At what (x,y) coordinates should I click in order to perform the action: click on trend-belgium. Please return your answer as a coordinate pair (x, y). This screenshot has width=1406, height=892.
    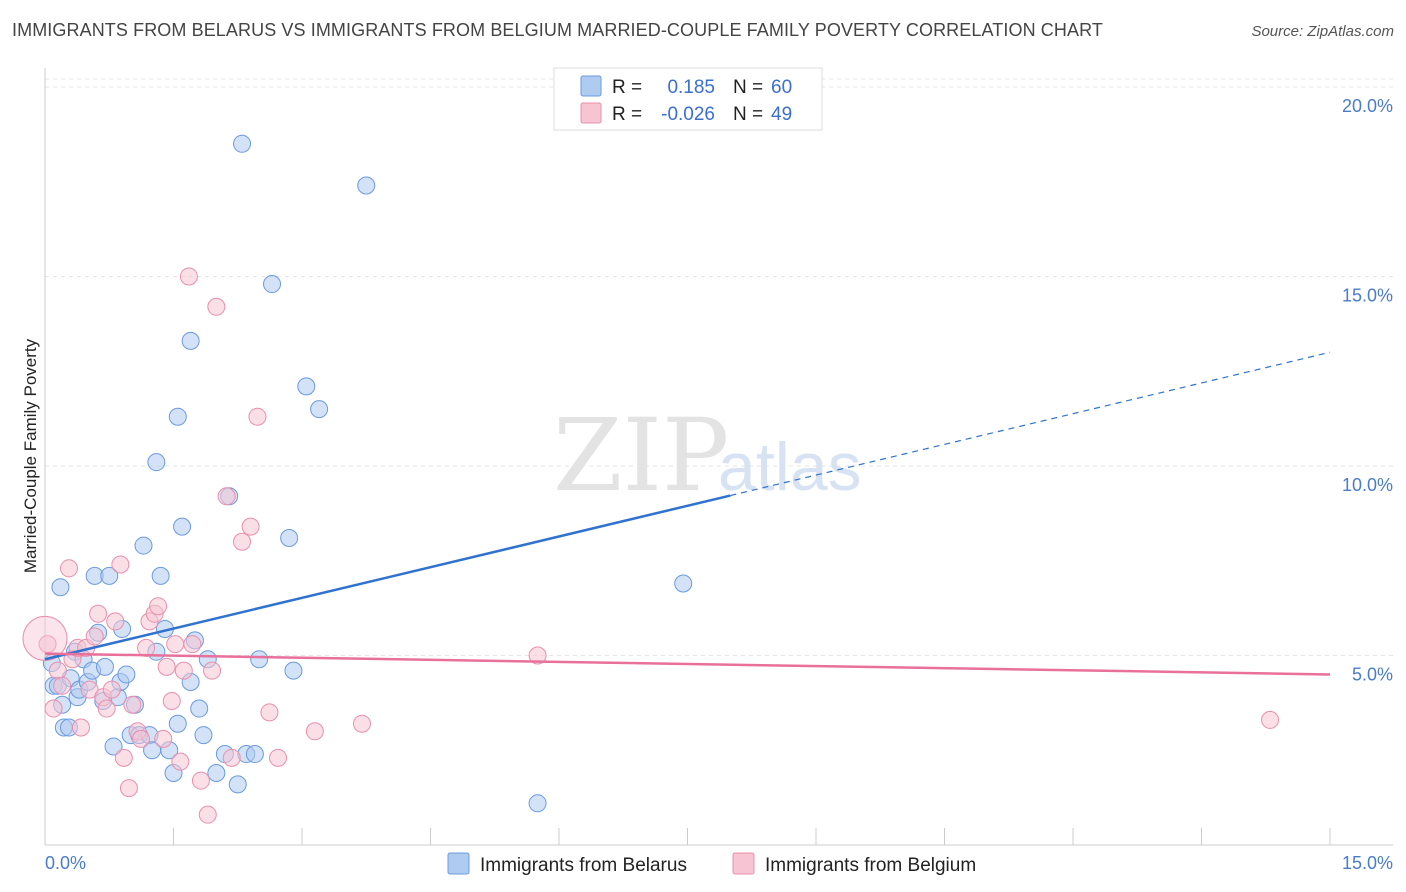
    Looking at the image, I should click on (687, 664).